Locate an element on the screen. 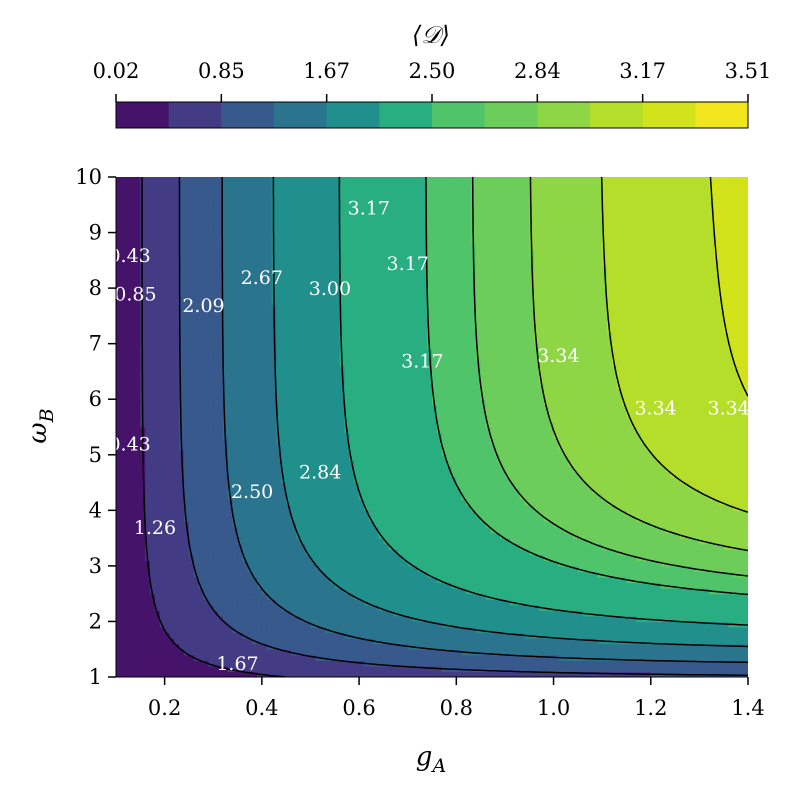 The height and width of the screenshot is (791, 794). colorbar-band is located at coordinates (459, 115).